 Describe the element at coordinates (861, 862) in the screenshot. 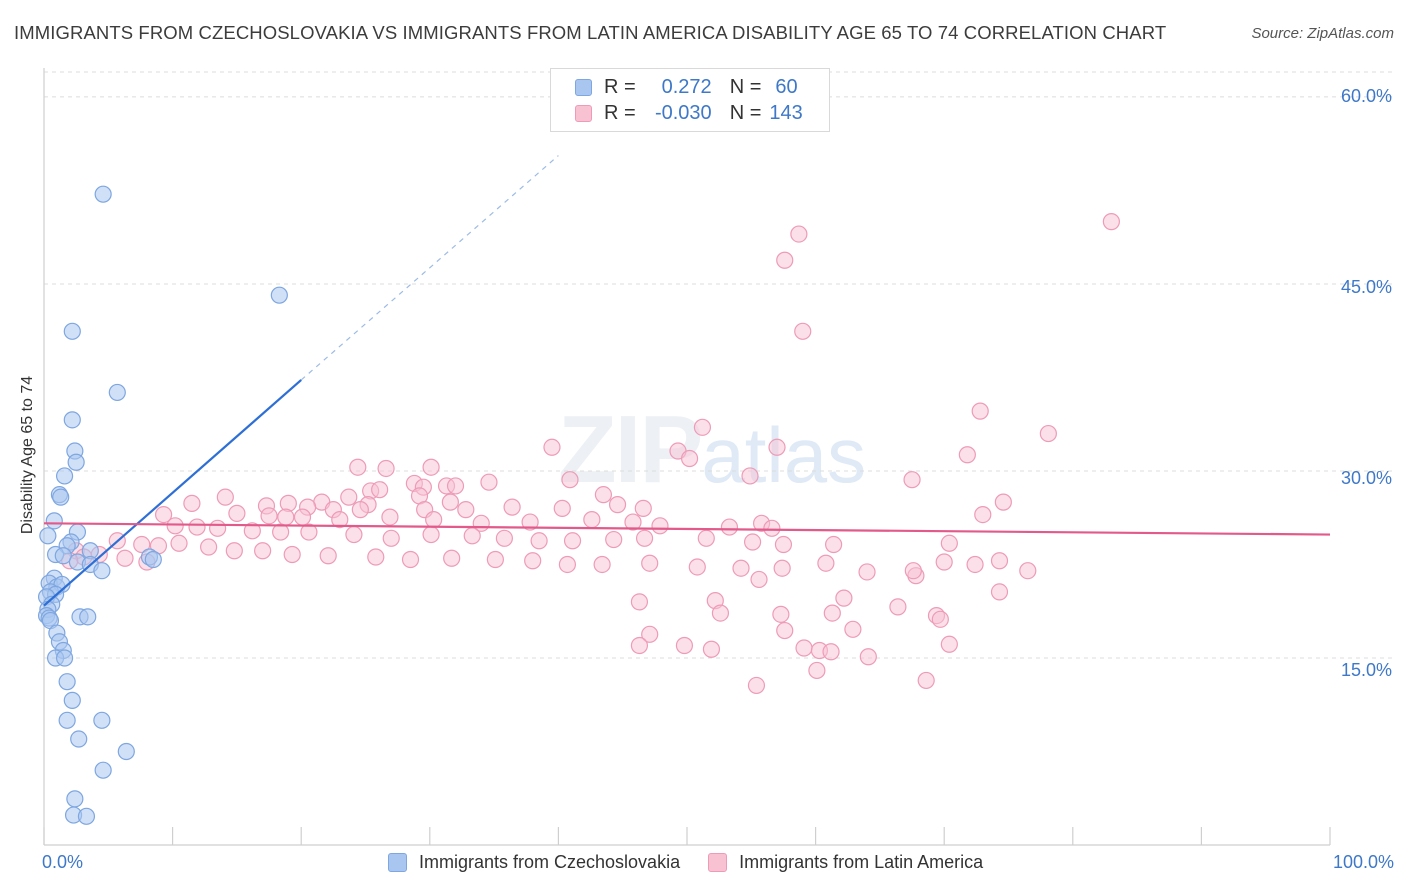

I see `legend-label: Immigrants from Latin America` at that location.